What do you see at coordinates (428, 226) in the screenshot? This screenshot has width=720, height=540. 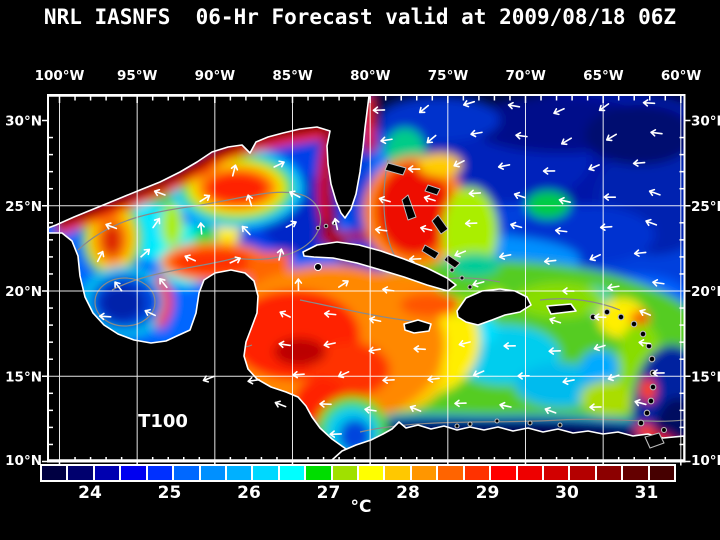 I see `land-bahamas` at bounding box center [428, 226].